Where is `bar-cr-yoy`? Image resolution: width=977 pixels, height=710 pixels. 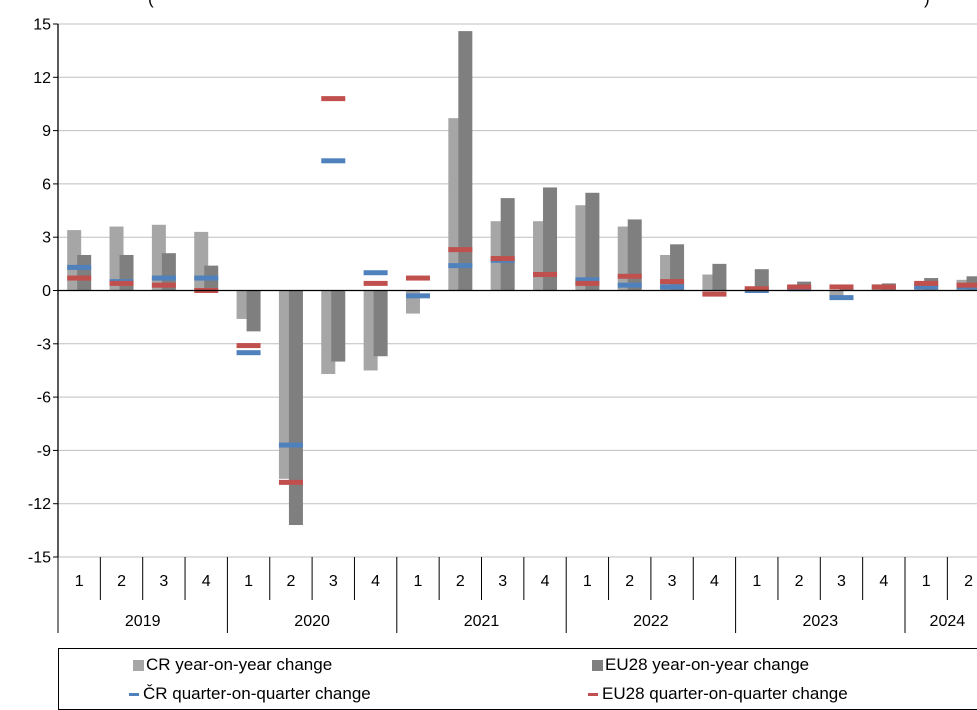 bar-cr-yoy is located at coordinates (836, 293).